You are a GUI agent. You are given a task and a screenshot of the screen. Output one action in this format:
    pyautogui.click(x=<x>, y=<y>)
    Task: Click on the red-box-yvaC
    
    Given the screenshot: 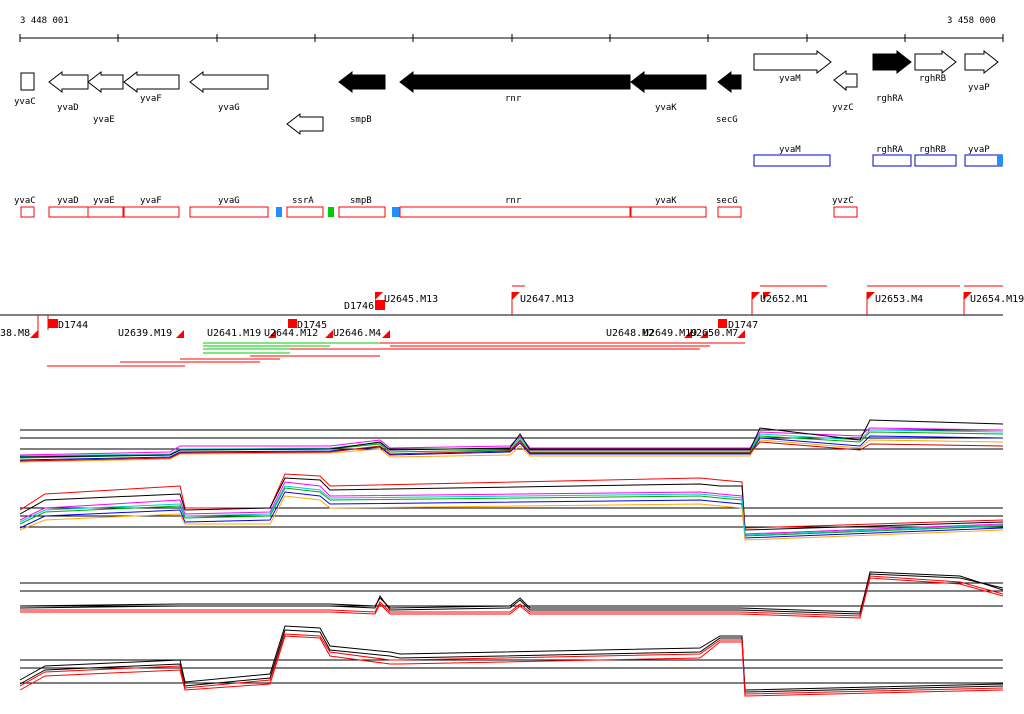 What is the action you would take?
    pyautogui.click(x=27, y=212)
    